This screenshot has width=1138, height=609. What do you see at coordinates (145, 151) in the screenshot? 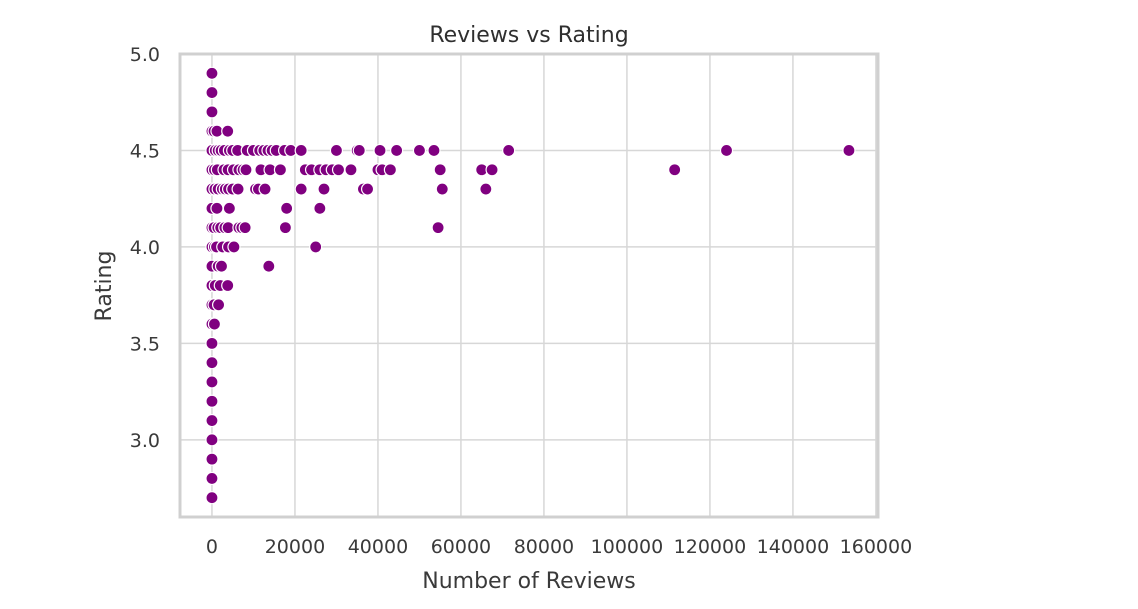
I see `y-tick-label: 4.5` at bounding box center [145, 151].